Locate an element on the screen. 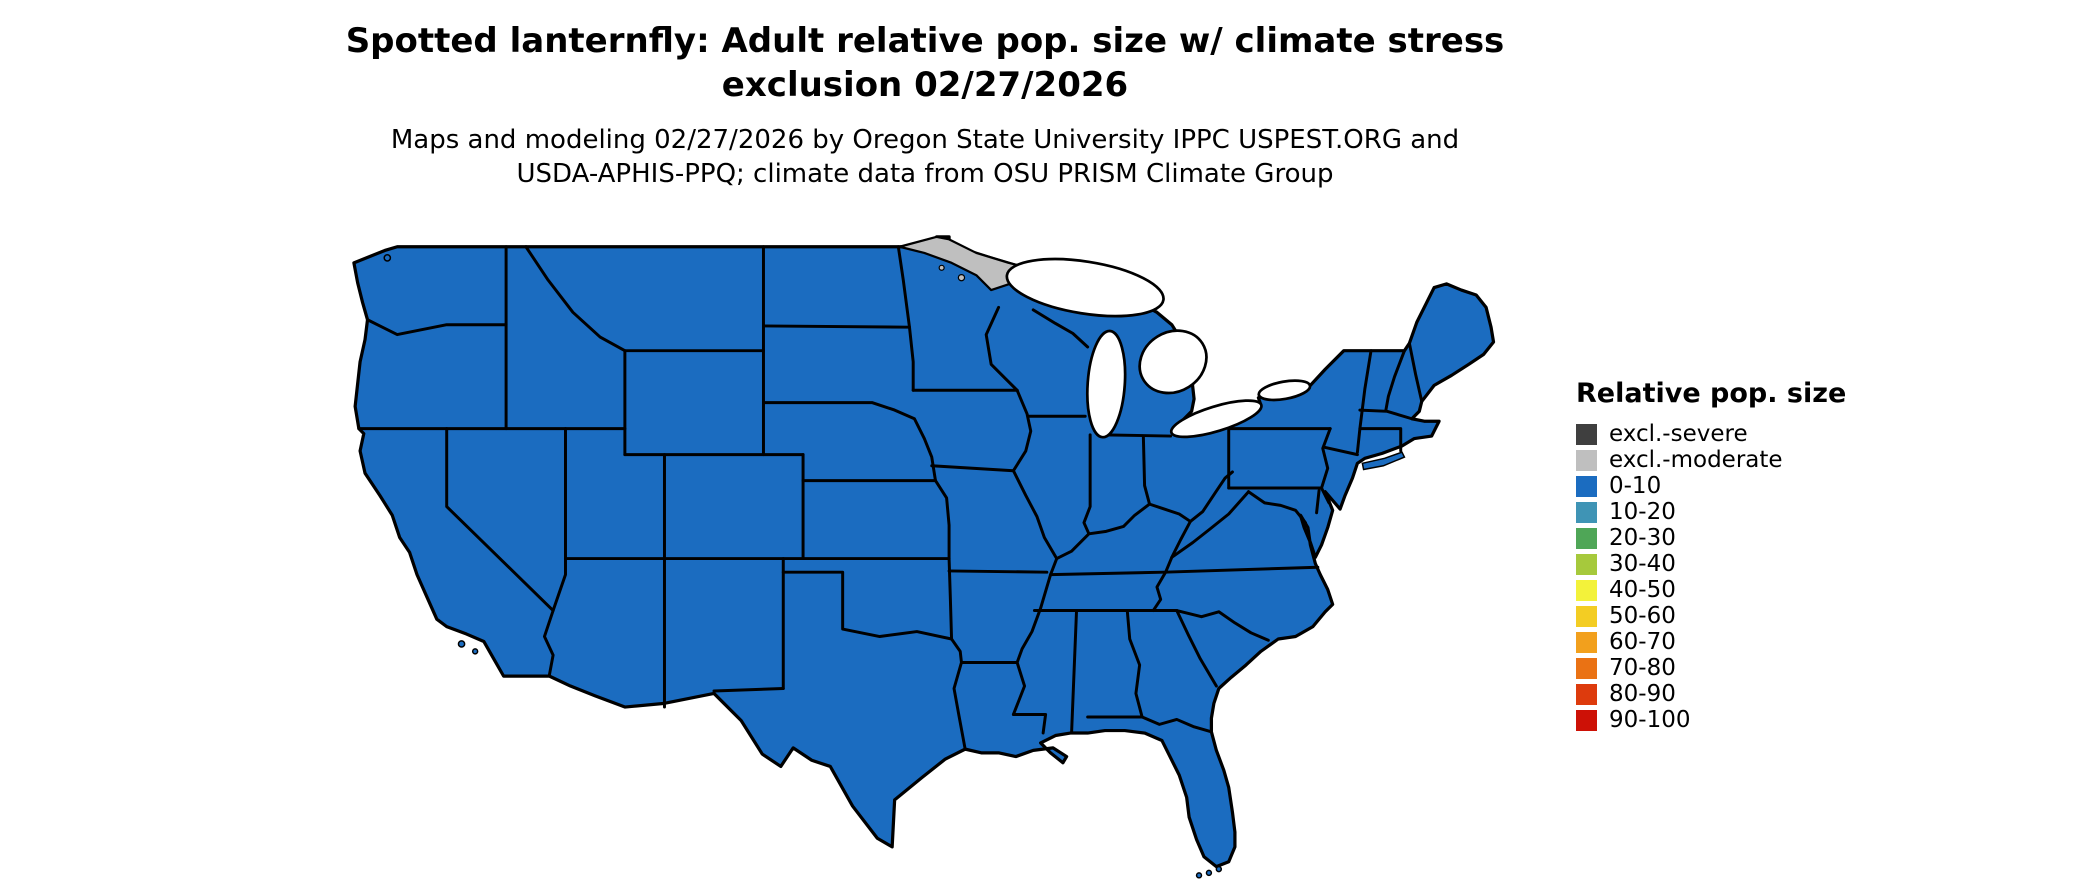 The image size is (2100, 892). legend-label: 90-100 is located at coordinates (1650, 720).